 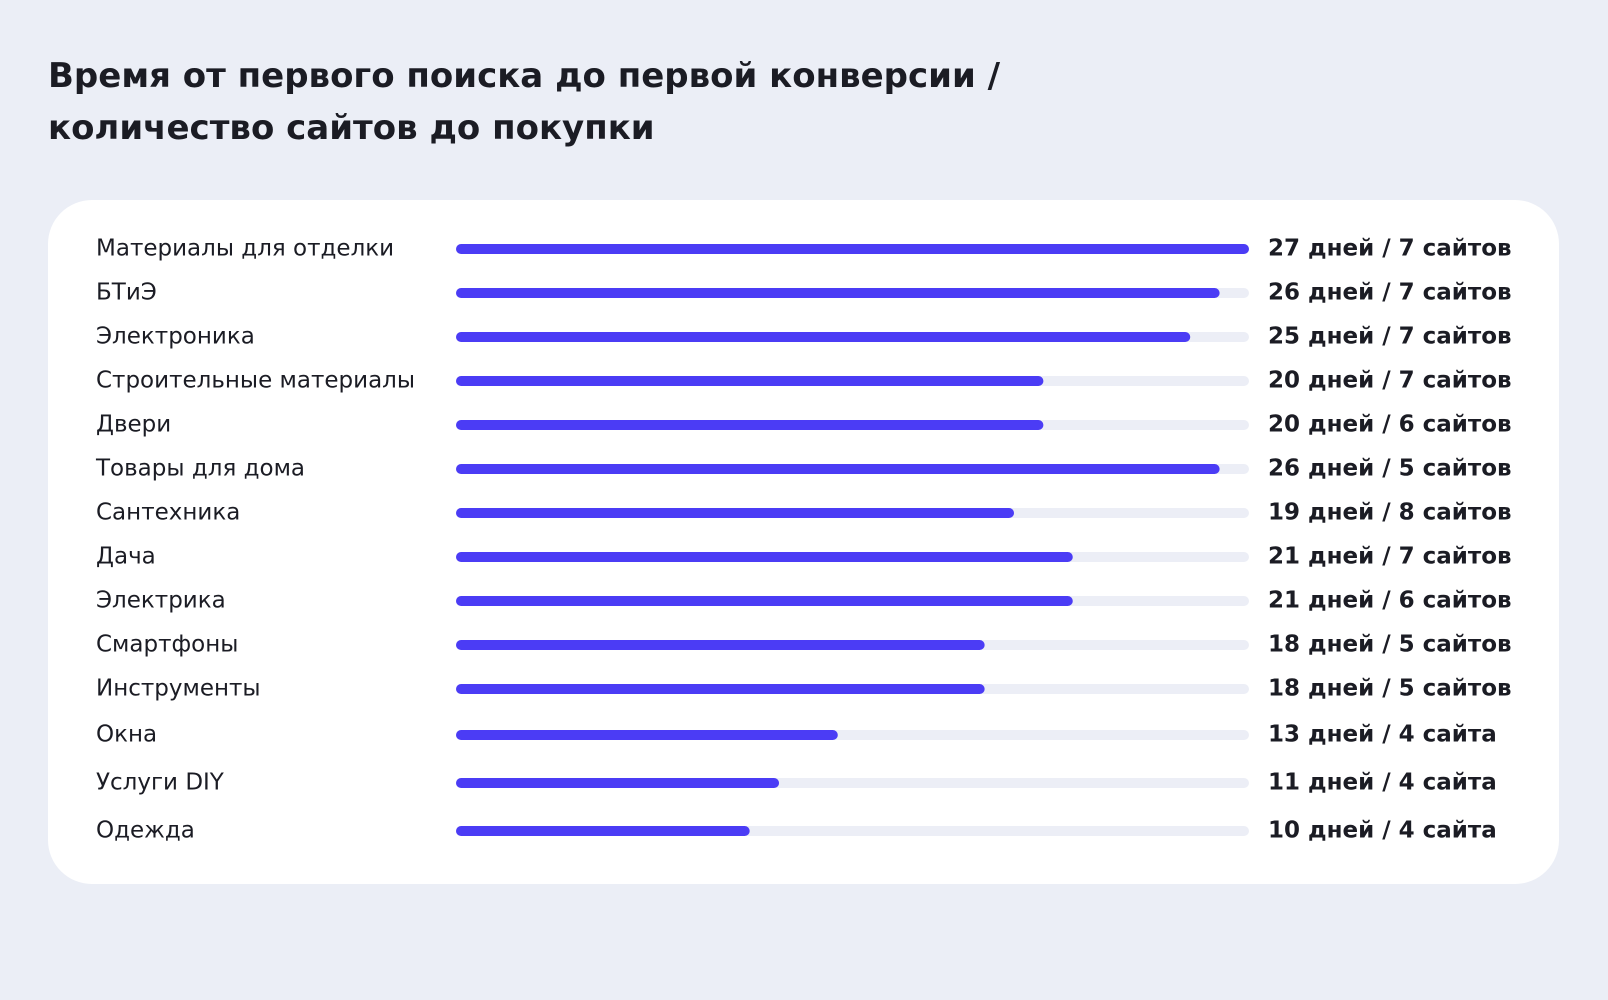 What do you see at coordinates (1390, 381) in the screenshot?
I see `value-label: 20 дней / 7 сайтов` at bounding box center [1390, 381].